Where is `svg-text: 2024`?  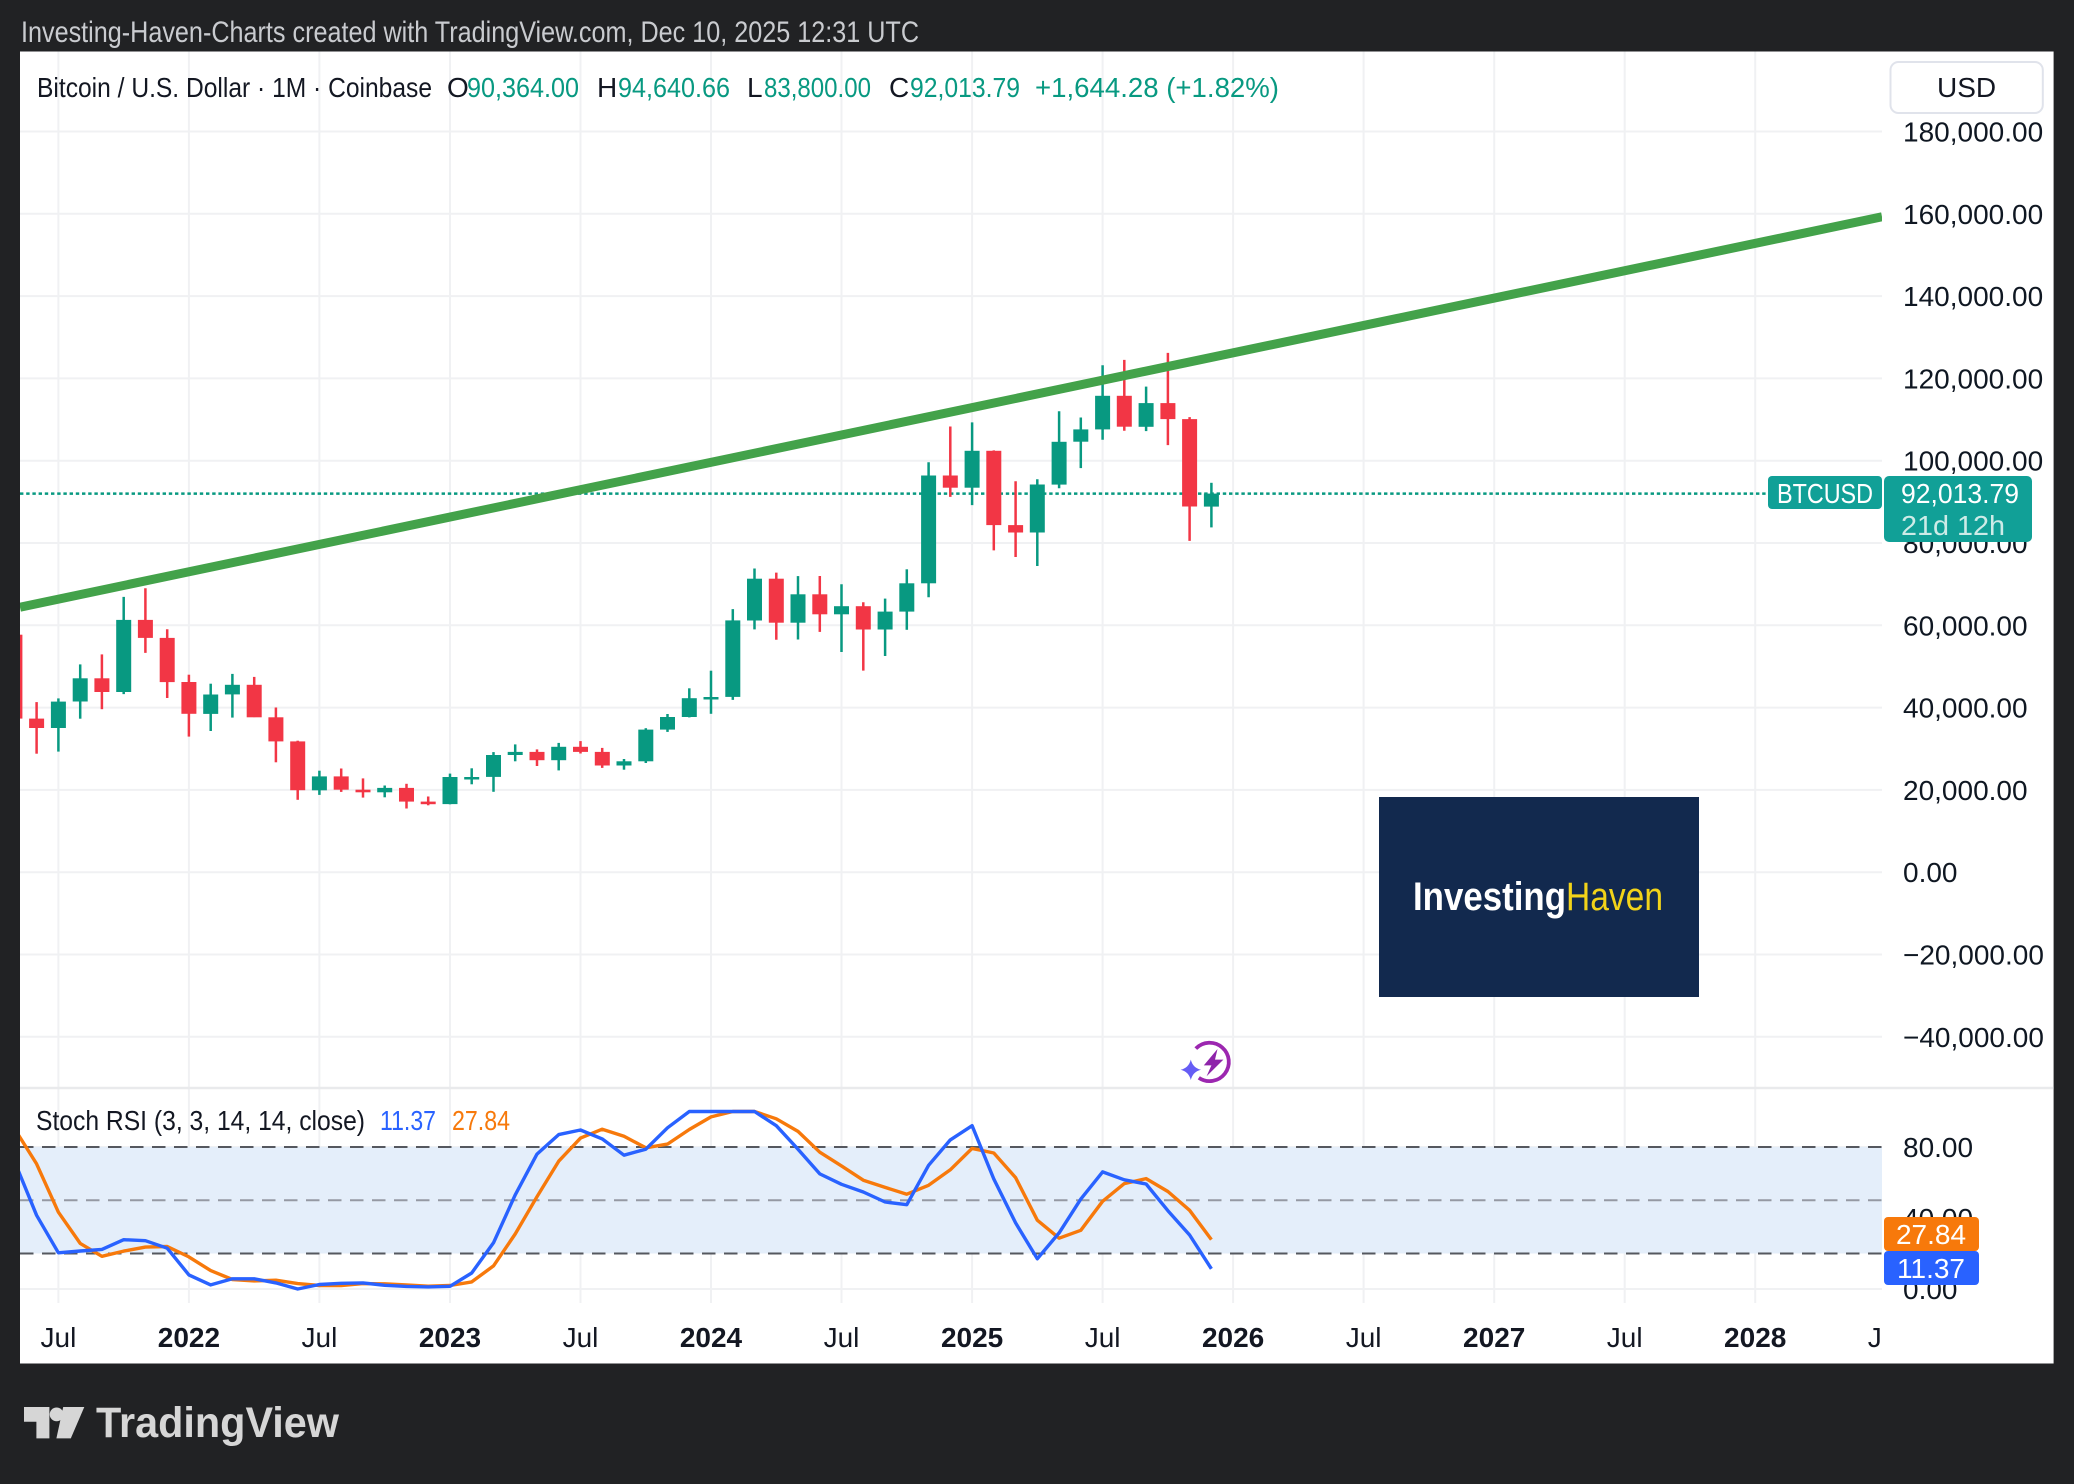
svg-text: 2024 is located at coordinates (711, 1337).